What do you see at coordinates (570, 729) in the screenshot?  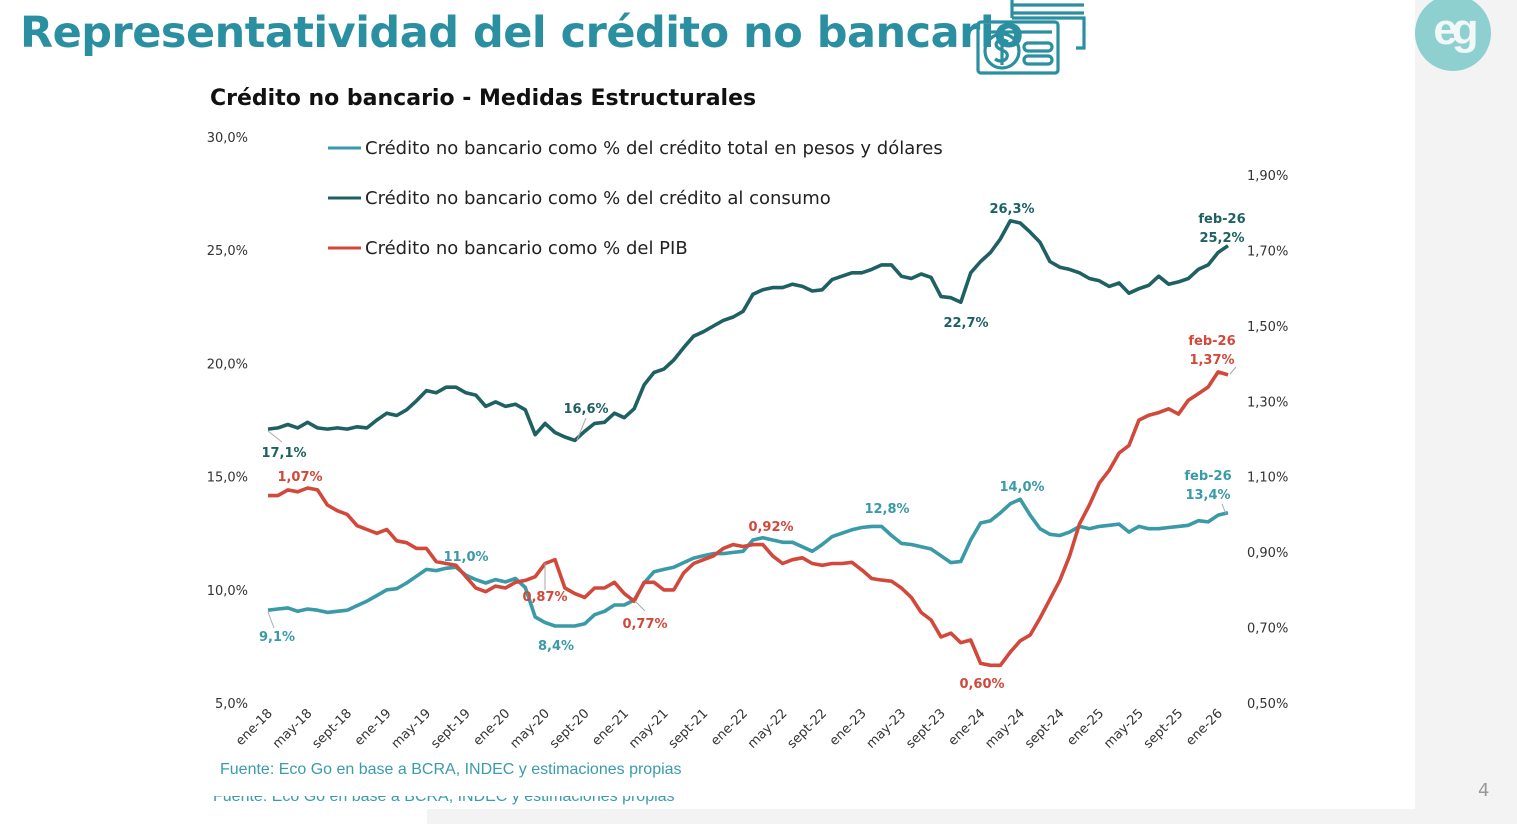 I see `x-tick-label: sept-20` at bounding box center [570, 729].